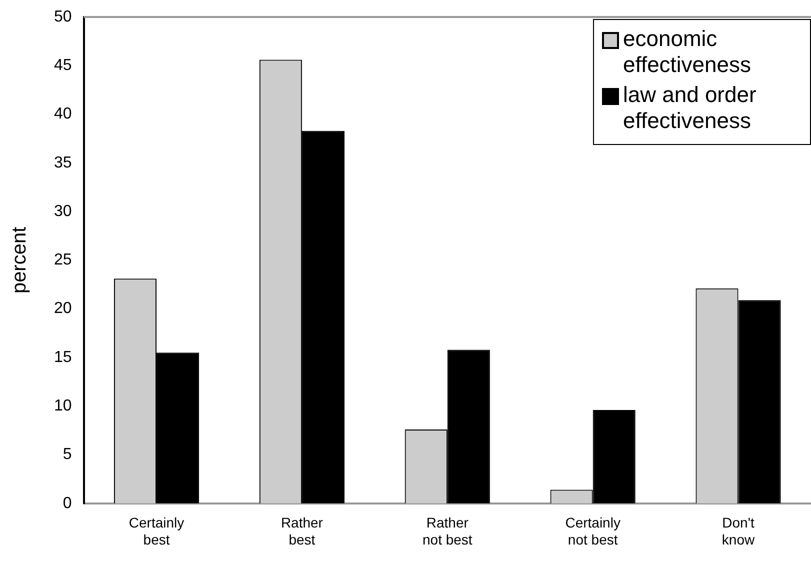 The height and width of the screenshot is (569, 811). I want to click on x-tick-label: Certainly not best, so click(592, 531).